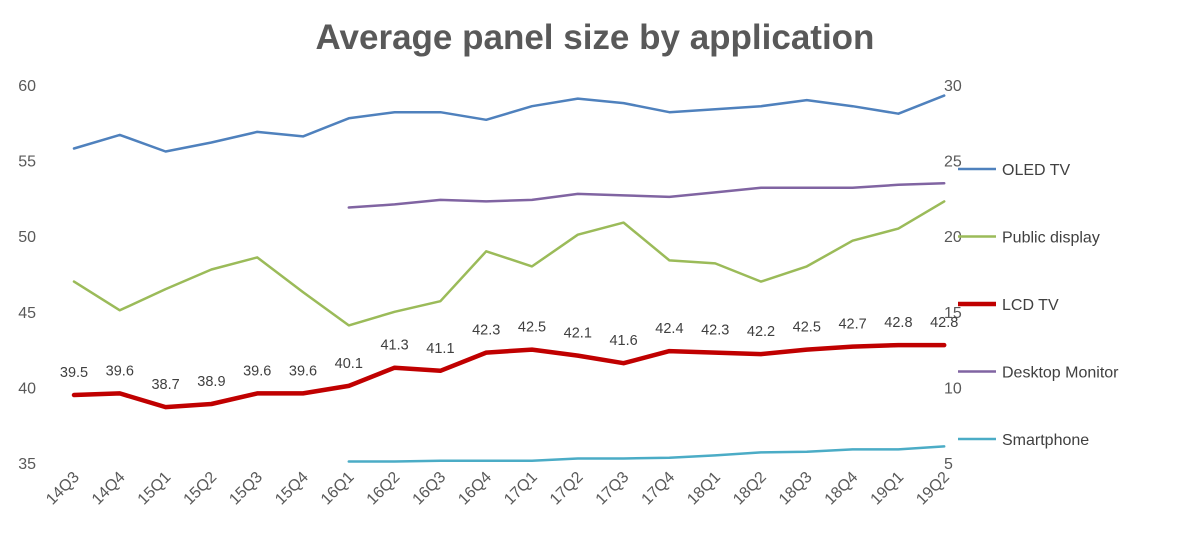 Image resolution: width=1190 pixels, height=535 pixels. What do you see at coordinates (74, 373) in the screenshot?
I see `data-label: 39.5` at bounding box center [74, 373].